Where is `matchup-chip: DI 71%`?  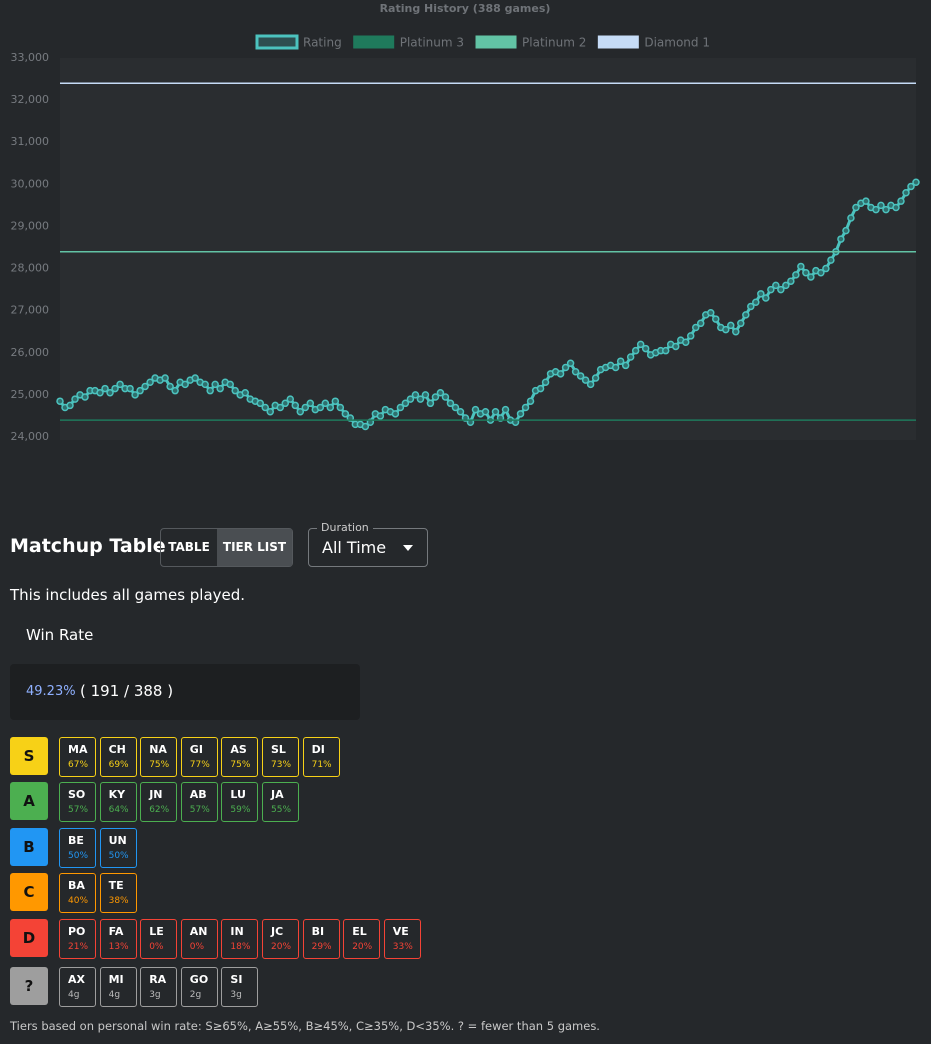 matchup-chip: DI 71% is located at coordinates (321, 757).